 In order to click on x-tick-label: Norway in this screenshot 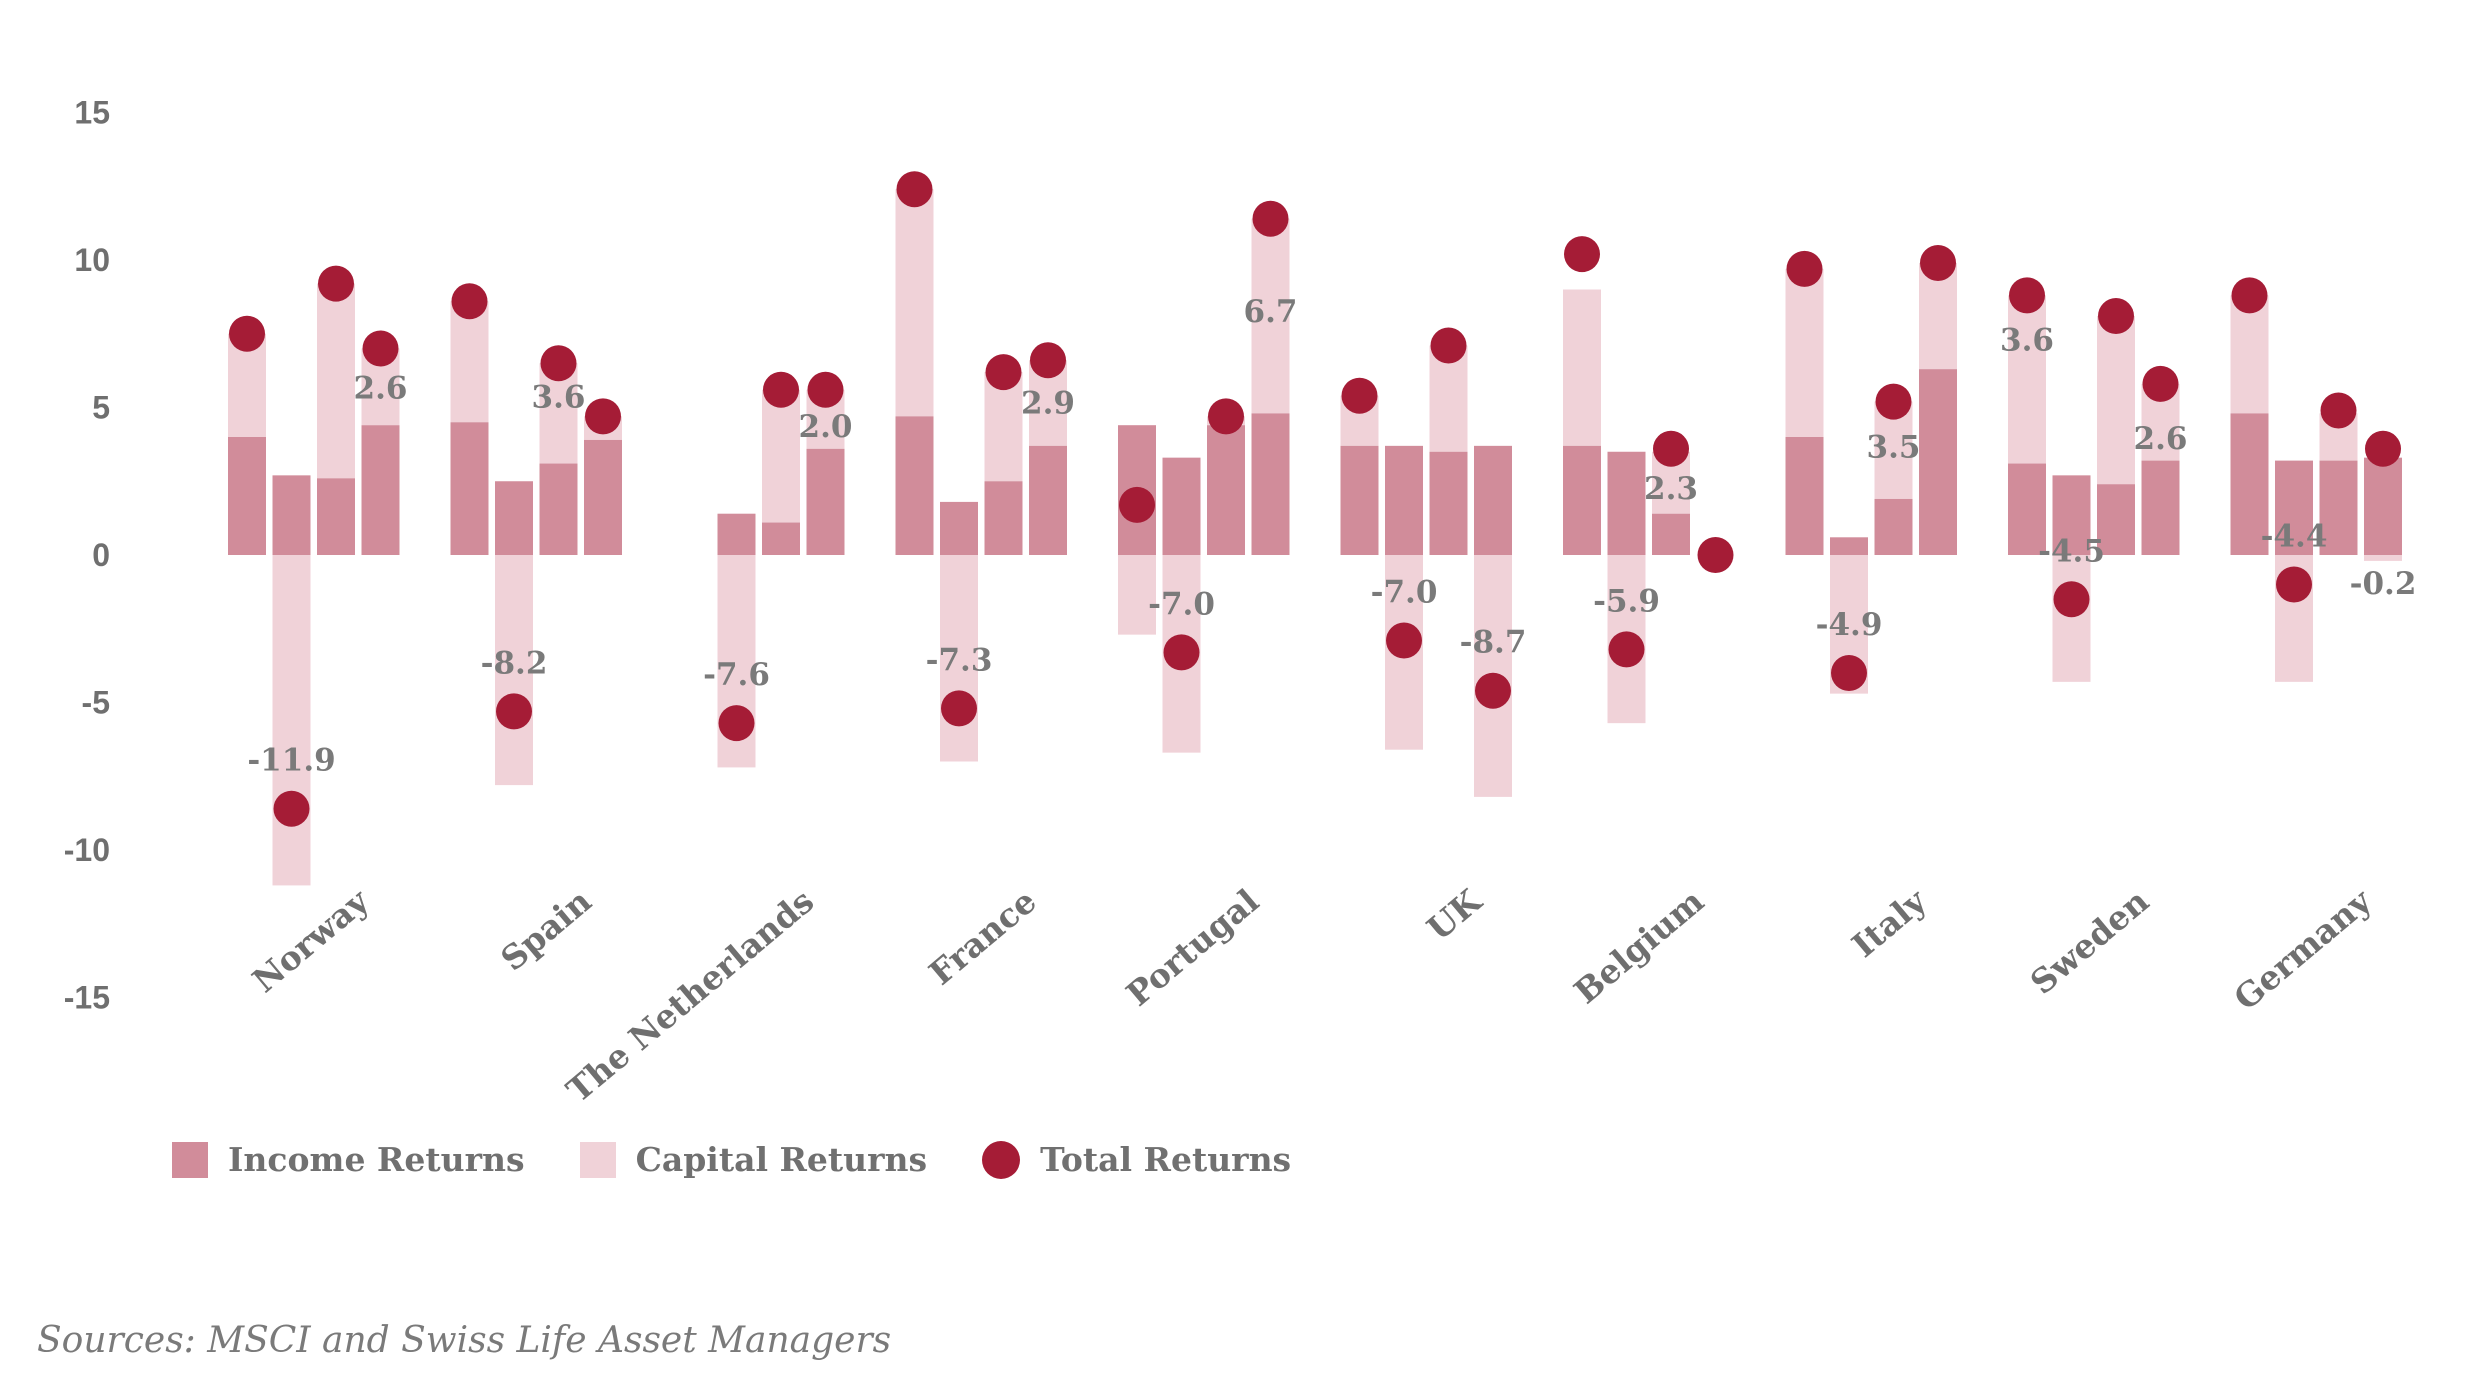, I will do `click(311, 940)`.